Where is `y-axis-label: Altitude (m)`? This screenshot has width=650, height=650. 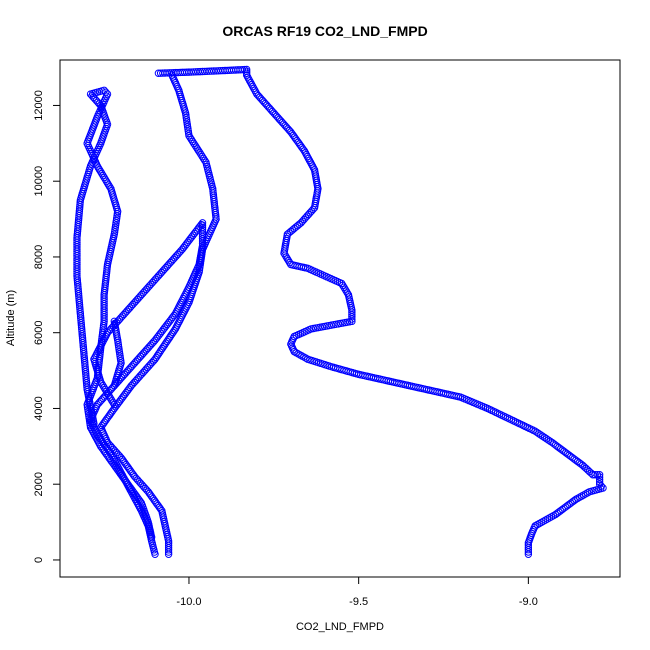
y-axis-label: Altitude (m) is located at coordinates (11, 318).